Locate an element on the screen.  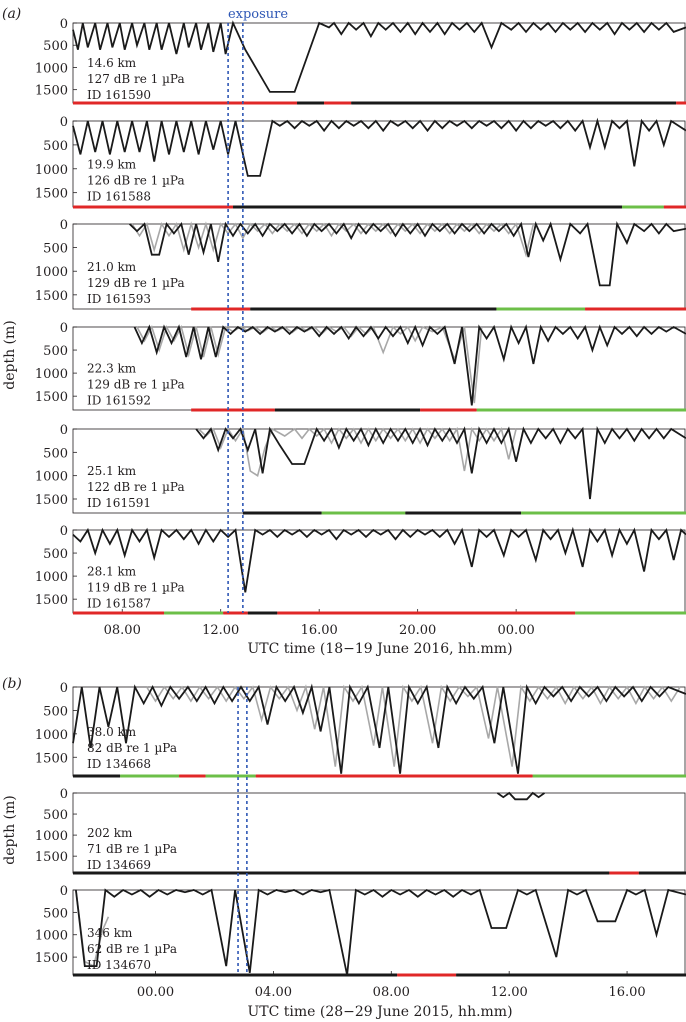
panel-b-label: (b) is located at coordinates (12, 684).